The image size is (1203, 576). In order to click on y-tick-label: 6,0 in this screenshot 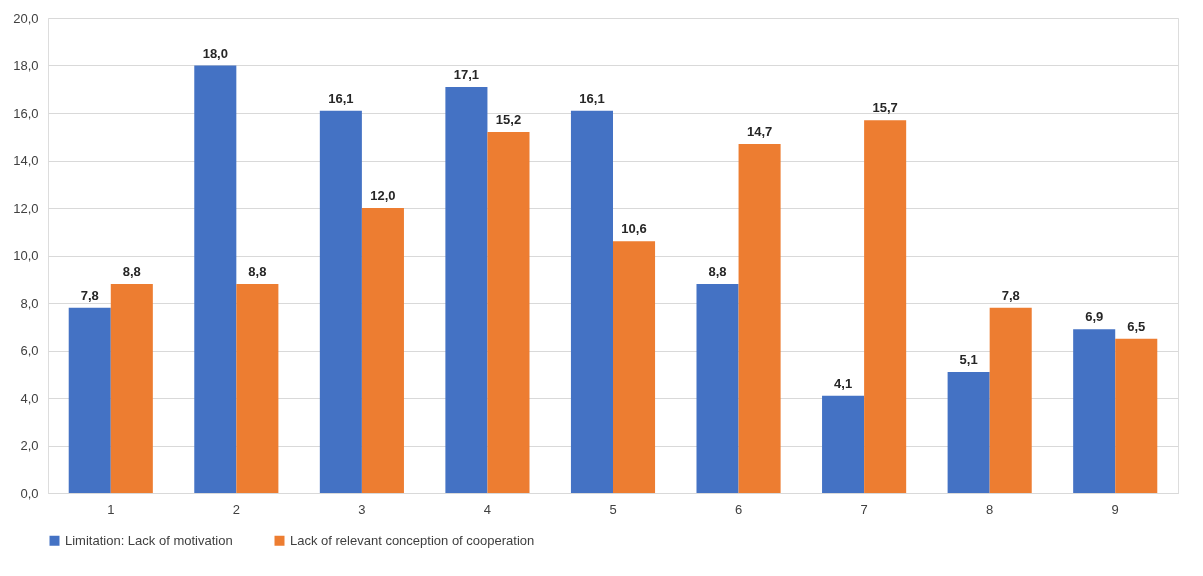, I will do `click(29, 350)`.